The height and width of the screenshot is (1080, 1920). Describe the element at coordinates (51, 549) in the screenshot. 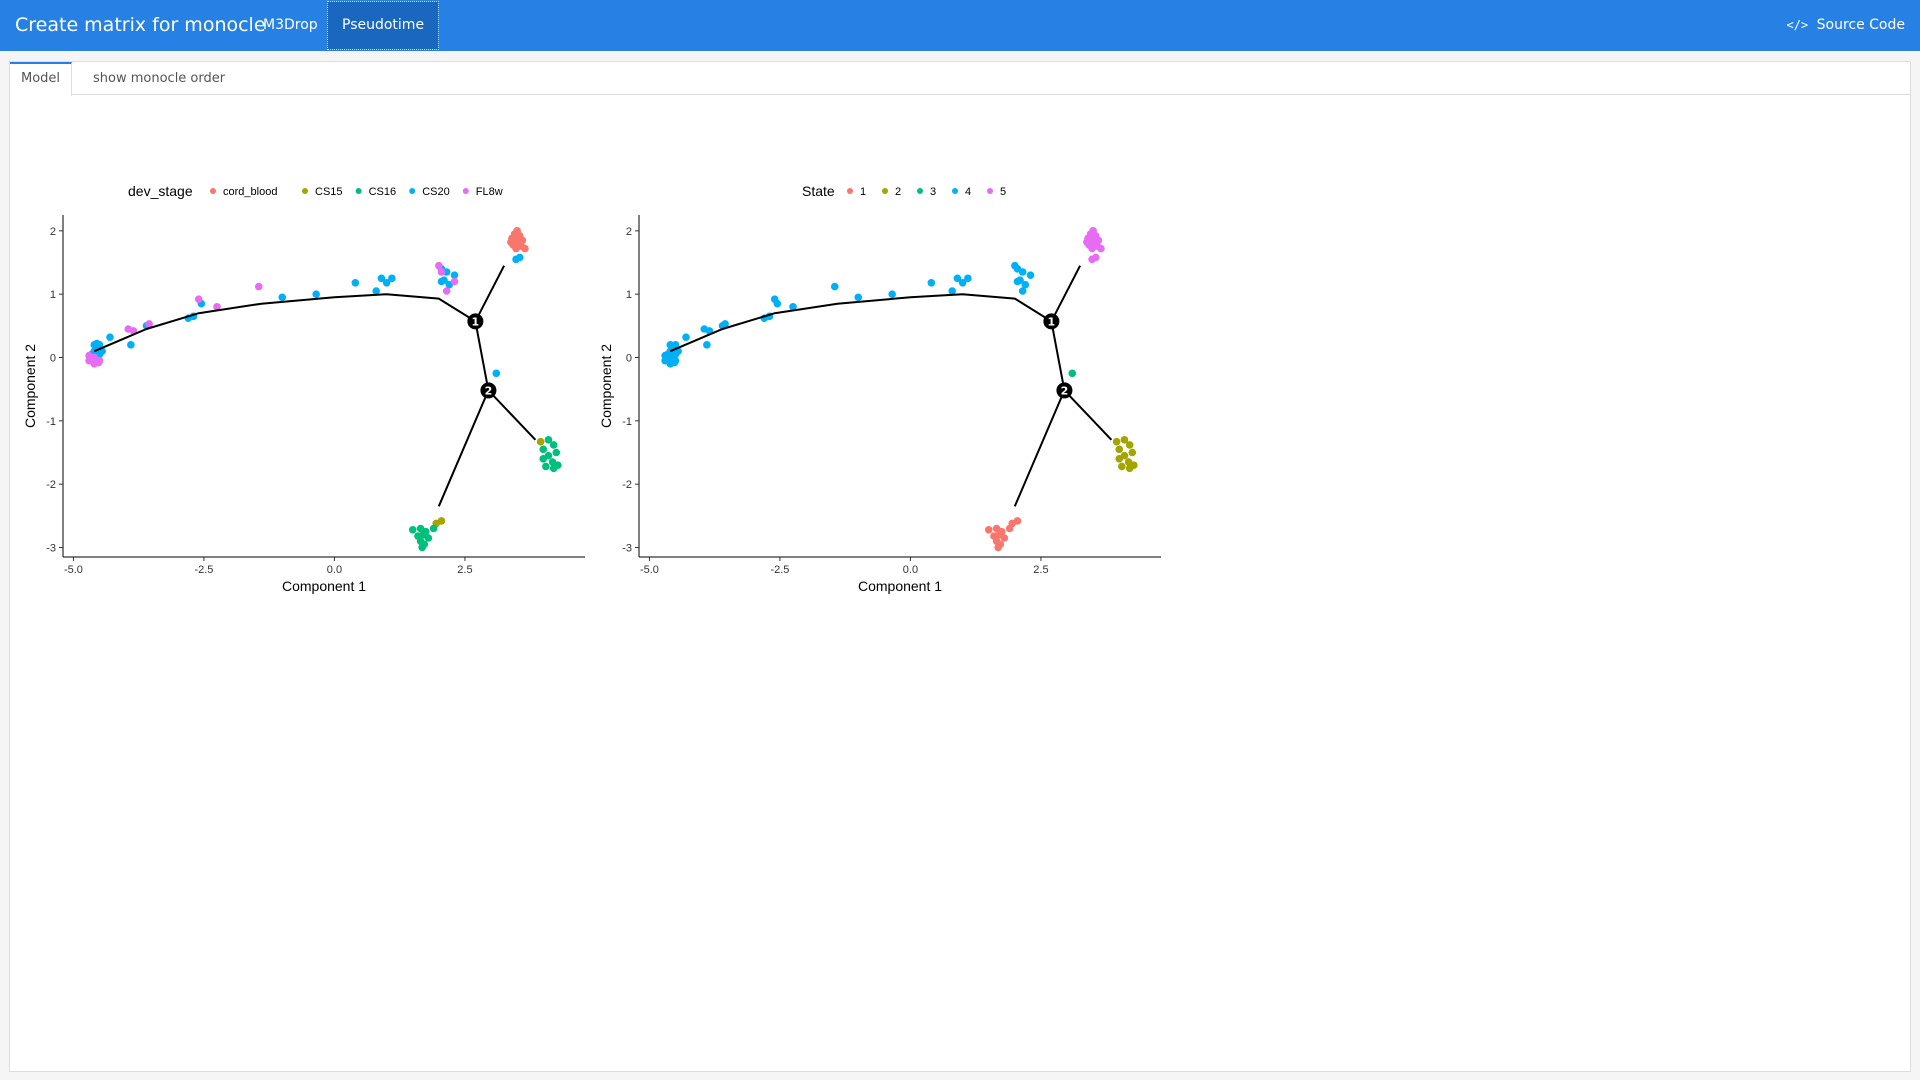

I see `y-tick-label: -3` at that location.